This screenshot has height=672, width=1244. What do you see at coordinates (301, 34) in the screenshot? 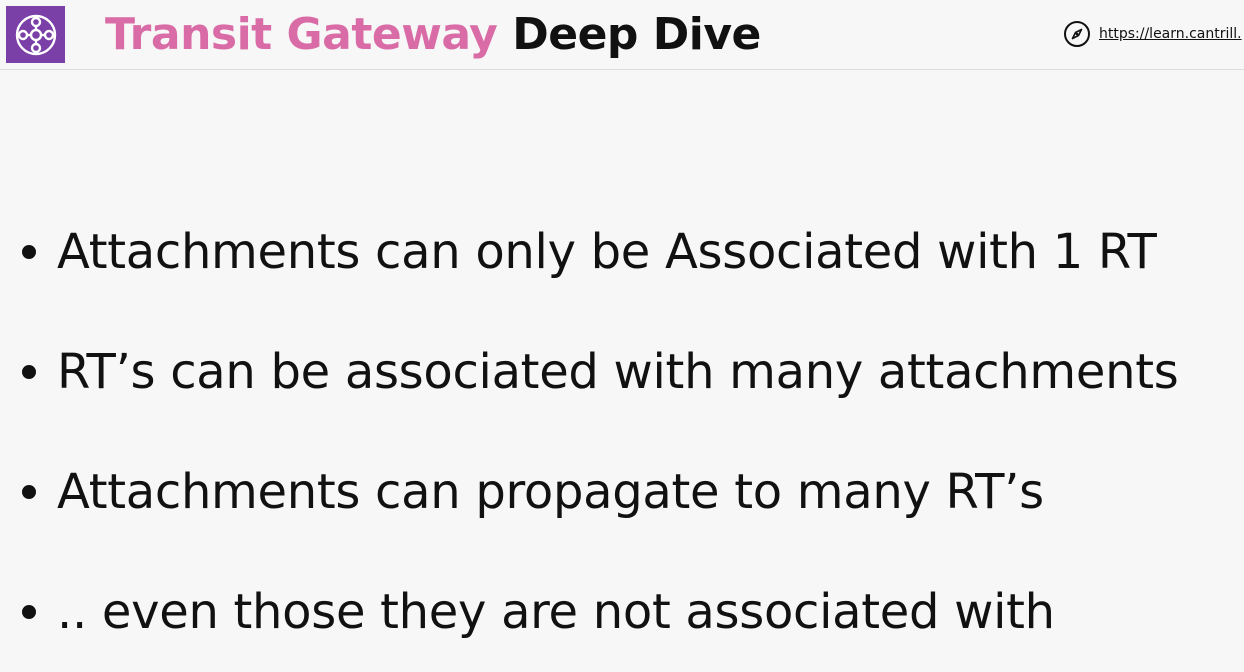
I see `title-accent: Transit Gateway` at bounding box center [301, 34].